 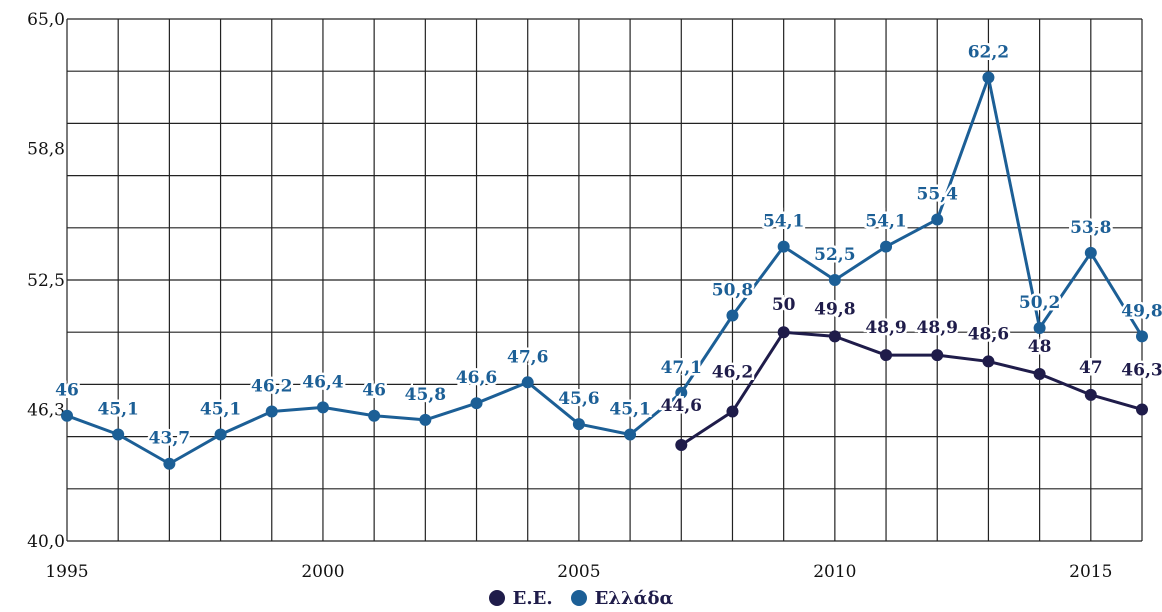 What do you see at coordinates (681, 406) in the screenshot?
I see `data-label: 44,6` at bounding box center [681, 406].